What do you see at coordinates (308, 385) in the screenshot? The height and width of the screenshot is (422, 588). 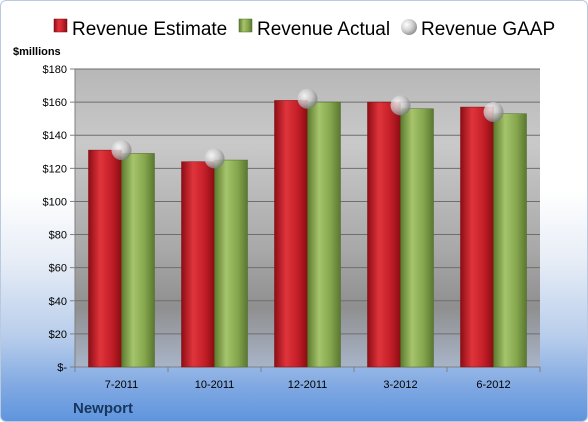 I see `x-tick-label: 12-2011` at bounding box center [308, 385].